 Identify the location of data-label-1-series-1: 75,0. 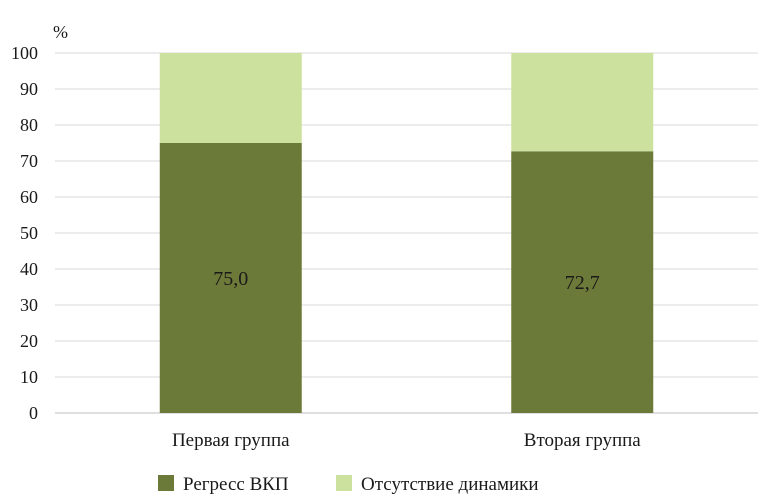
(230, 279).